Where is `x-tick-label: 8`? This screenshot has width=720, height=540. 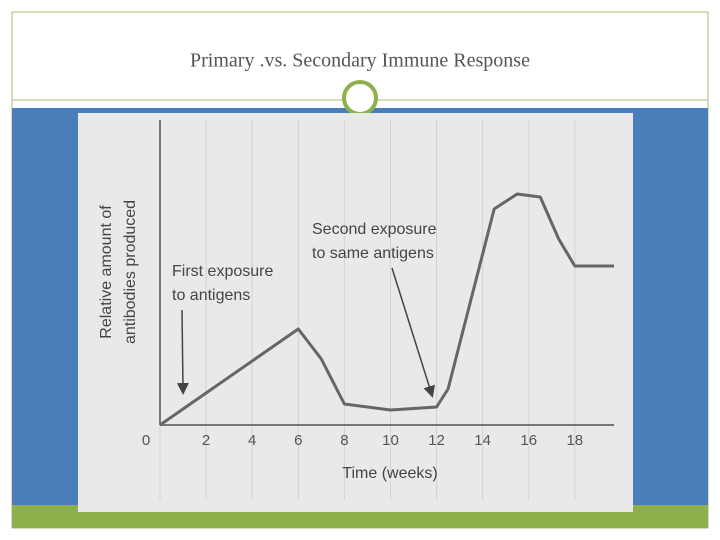
x-tick-label: 8 is located at coordinates (344, 440).